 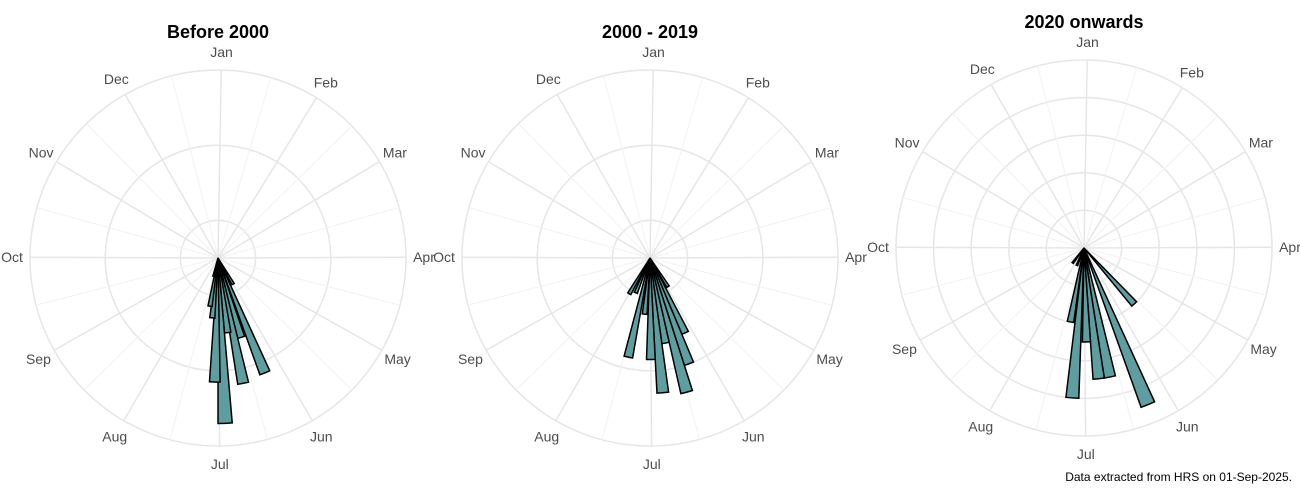 What do you see at coordinates (650, 32) in the screenshot?
I see `panel-title: 2000 - 2019` at bounding box center [650, 32].